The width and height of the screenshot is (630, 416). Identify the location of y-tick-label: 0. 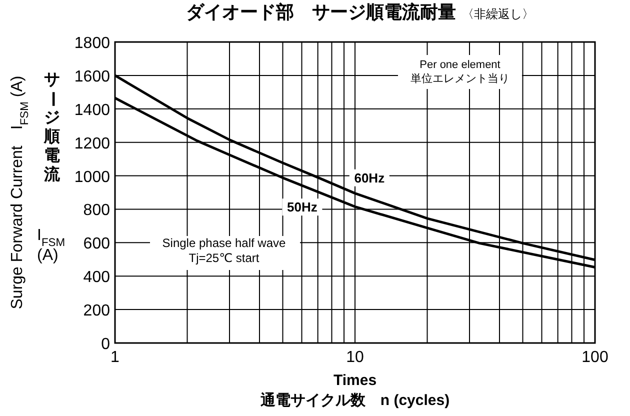
(105, 344).